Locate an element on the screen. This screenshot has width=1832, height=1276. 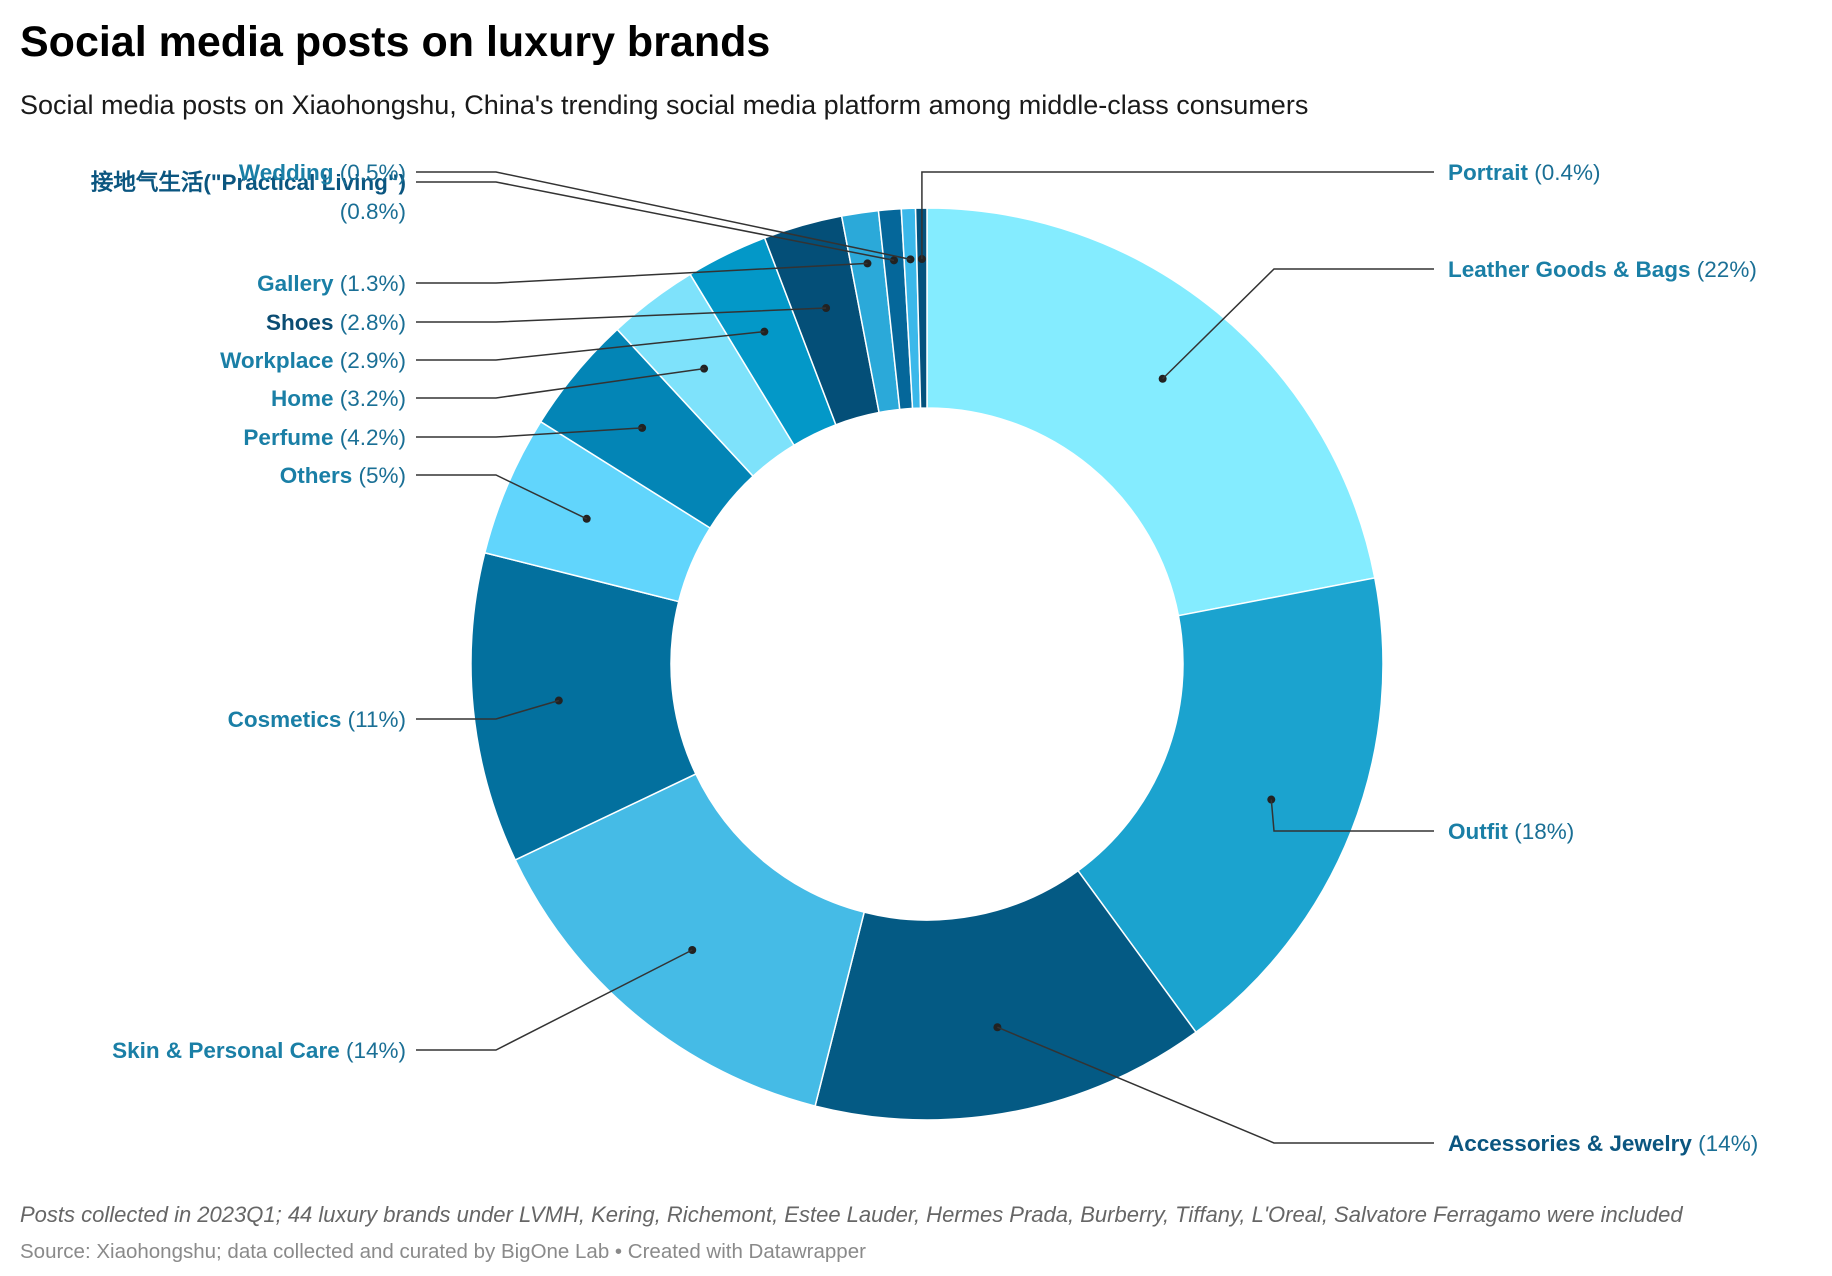
slice-label-name: Wedding is located at coordinates (286, 172).